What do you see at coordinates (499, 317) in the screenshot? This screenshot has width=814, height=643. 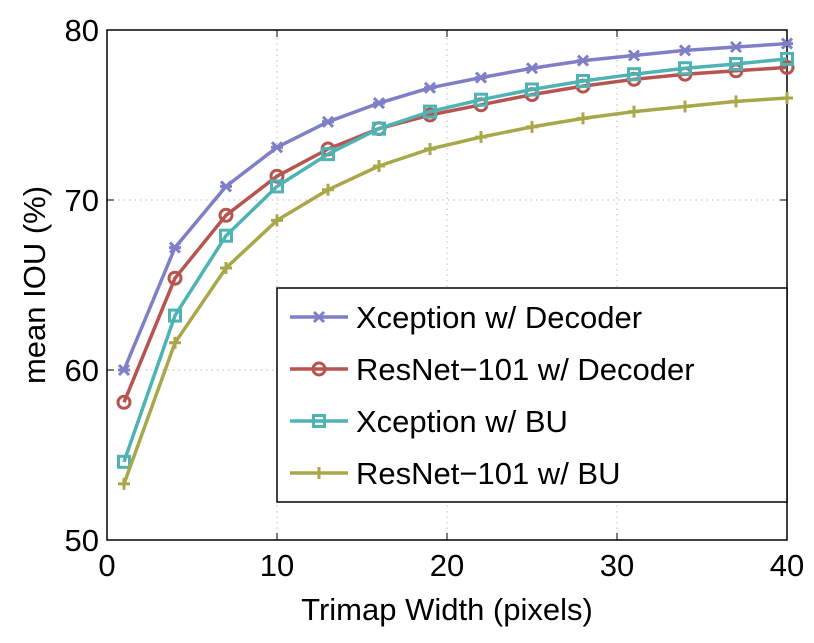 I see `legend-label: Xception w/ Decoder` at bounding box center [499, 317].